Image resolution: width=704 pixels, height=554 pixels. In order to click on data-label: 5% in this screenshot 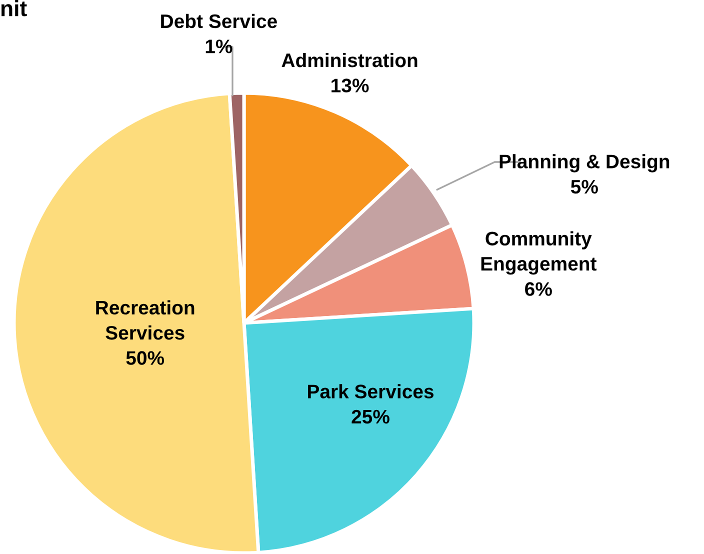, I will do `click(584, 187)`.